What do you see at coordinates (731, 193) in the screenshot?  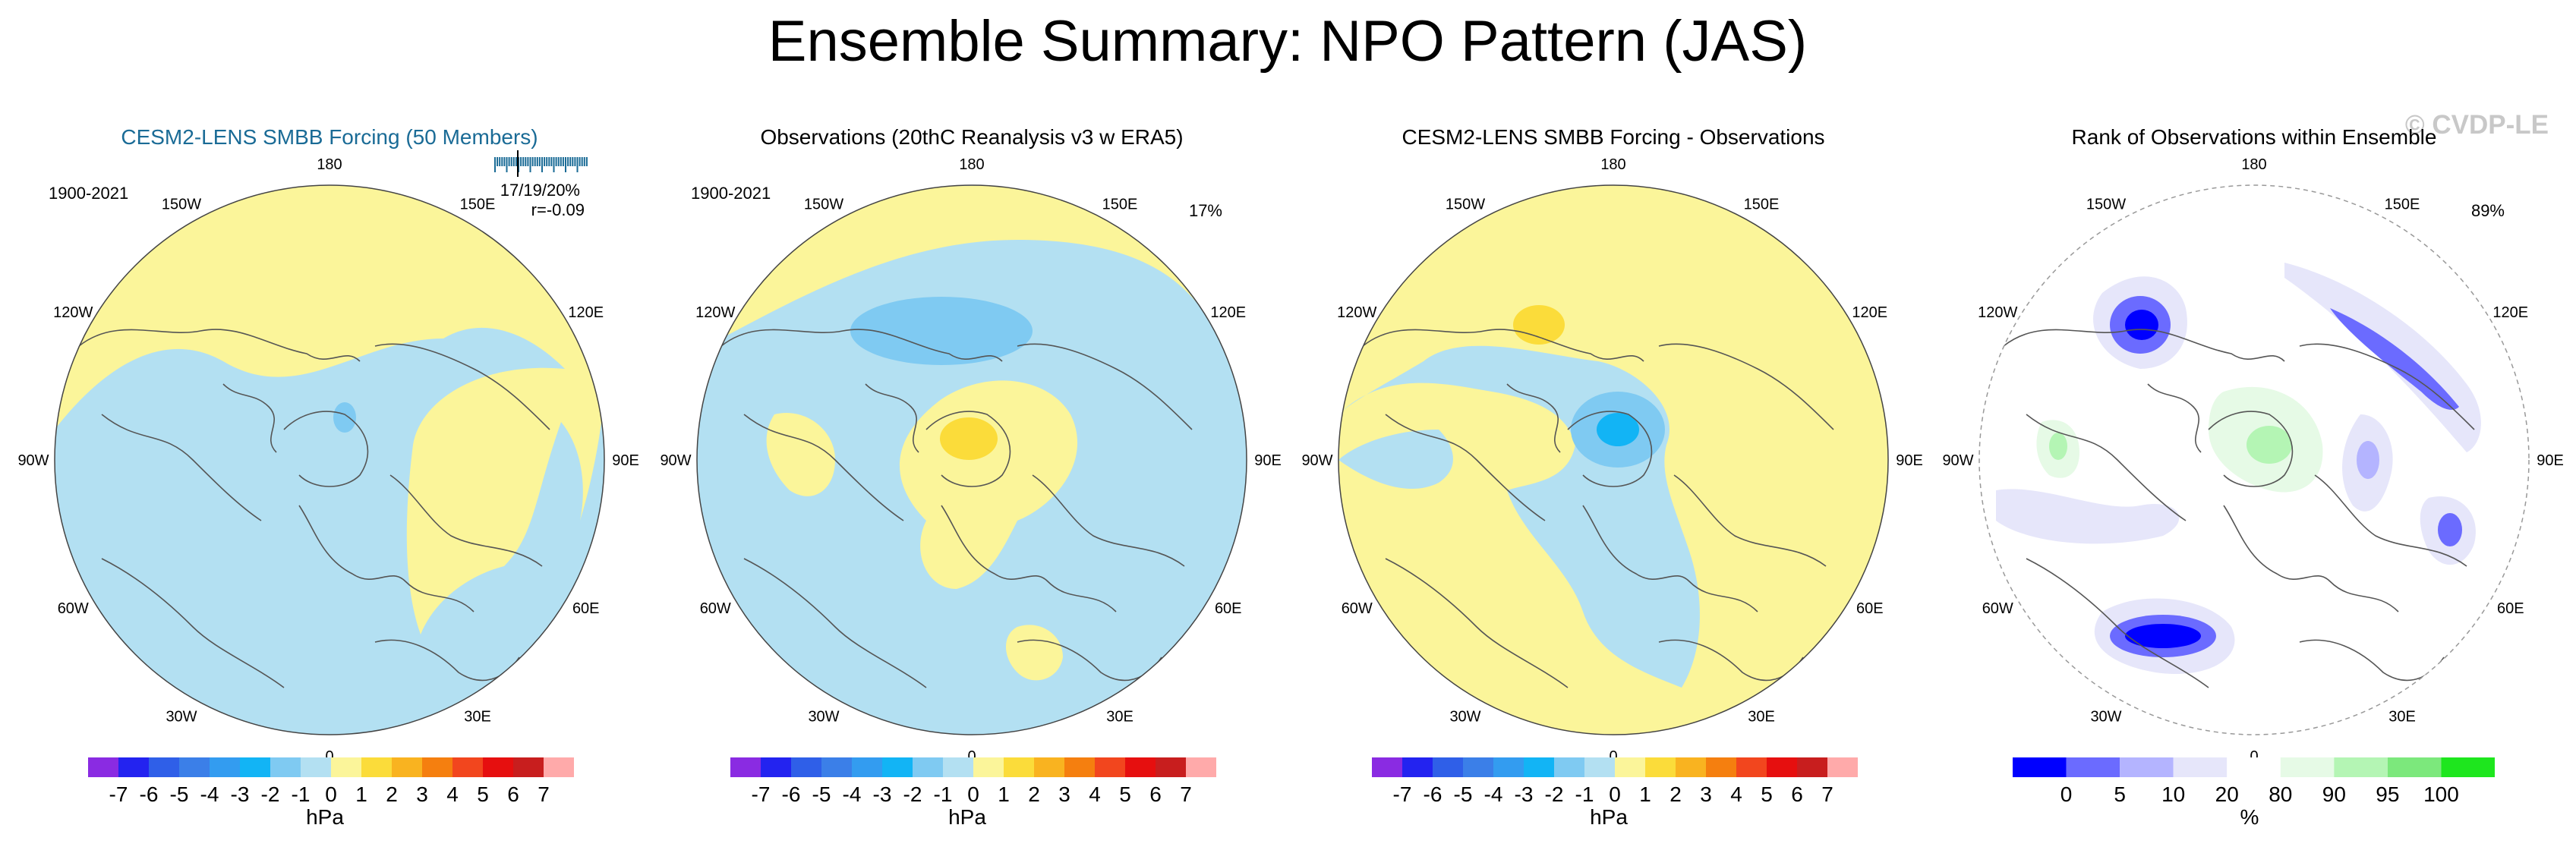 I see `period-label: 1900-2021` at bounding box center [731, 193].